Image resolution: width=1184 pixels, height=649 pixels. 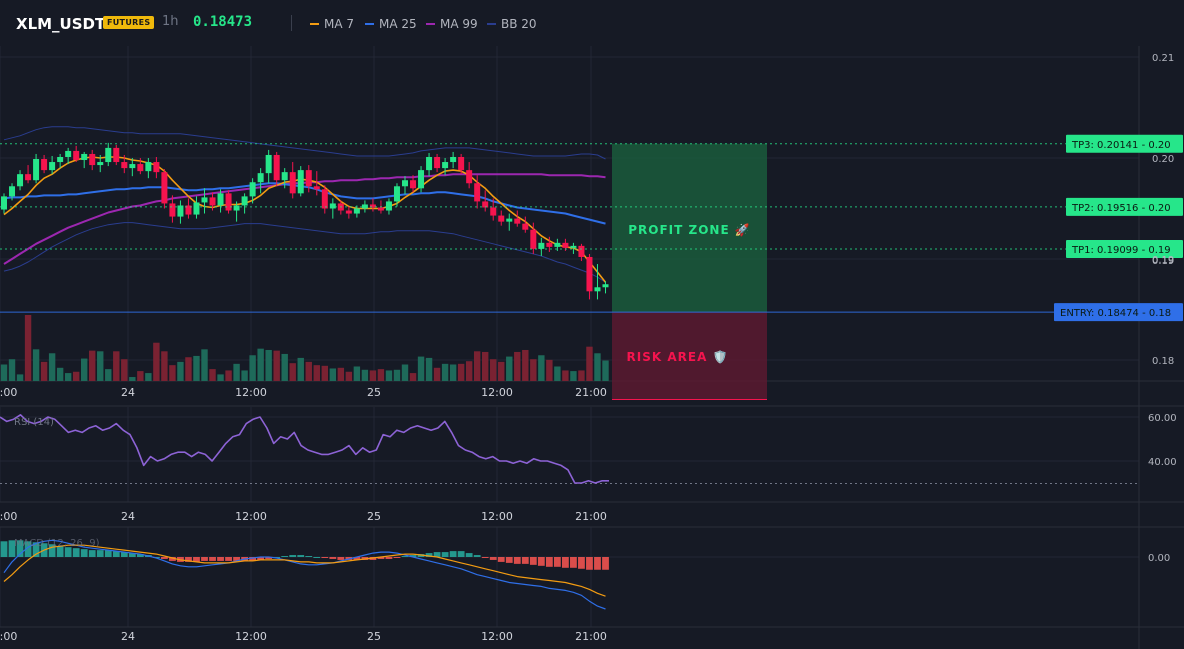 What do you see at coordinates (1163, 159) in the screenshot?
I see `price-tick: 0.20` at bounding box center [1163, 159].